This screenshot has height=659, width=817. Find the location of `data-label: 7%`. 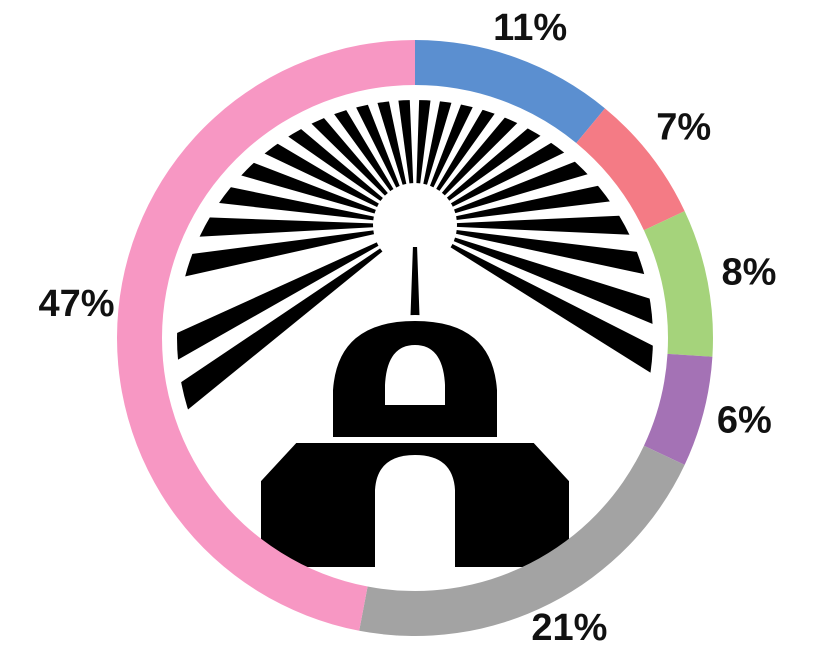

data-label: 7% is located at coordinates (683, 128).